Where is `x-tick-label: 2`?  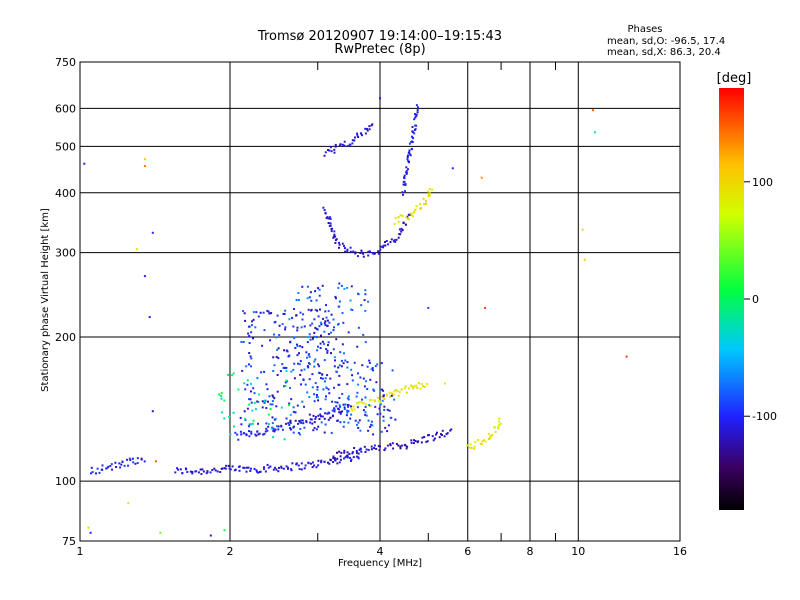
x-tick-label: 2 is located at coordinates (230, 551).